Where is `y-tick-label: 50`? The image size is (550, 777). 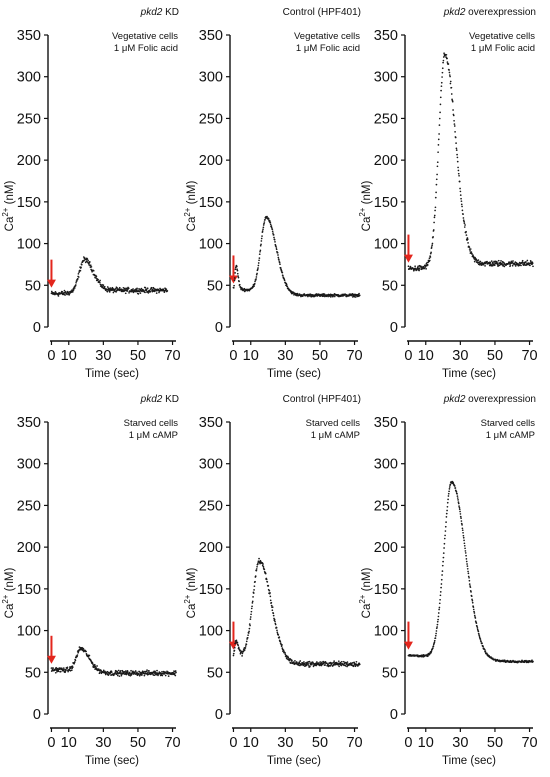 y-tick-label: 50 is located at coordinates (33, 673).